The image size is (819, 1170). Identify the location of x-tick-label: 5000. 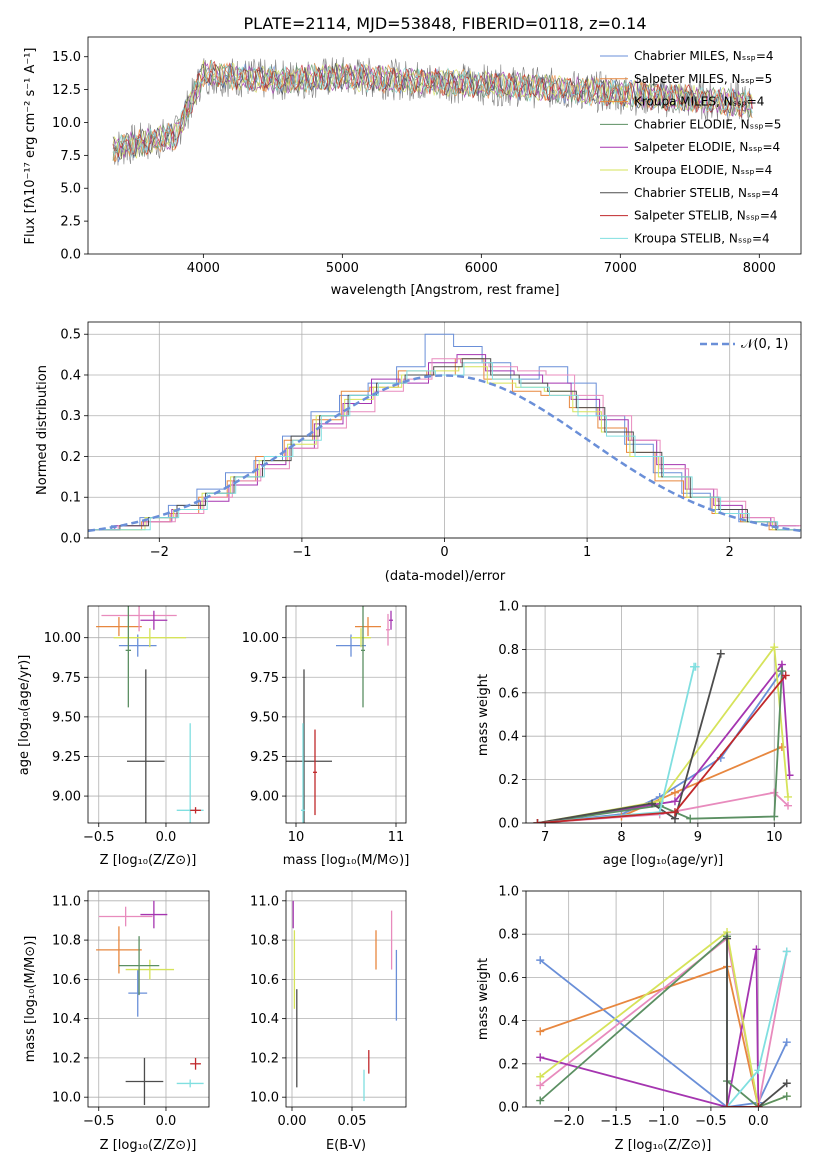
(342, 268).